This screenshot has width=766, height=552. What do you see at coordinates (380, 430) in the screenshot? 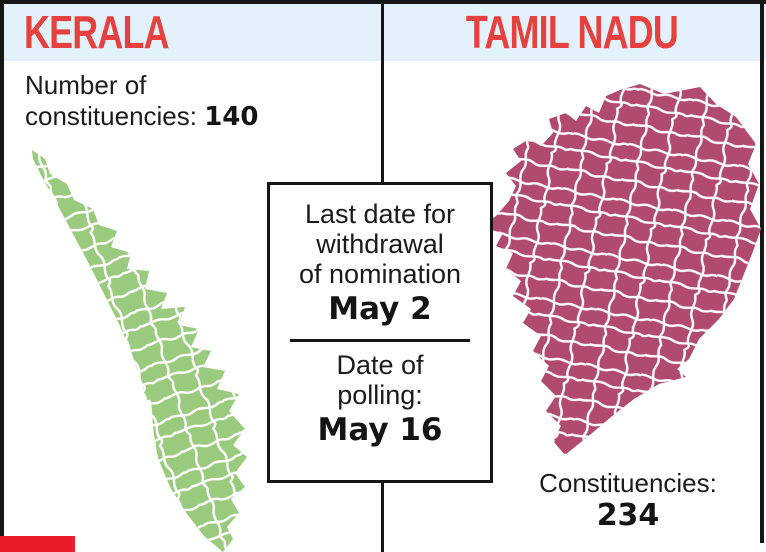
I see `polling-date: May 16` at bounding box center [380, 430].